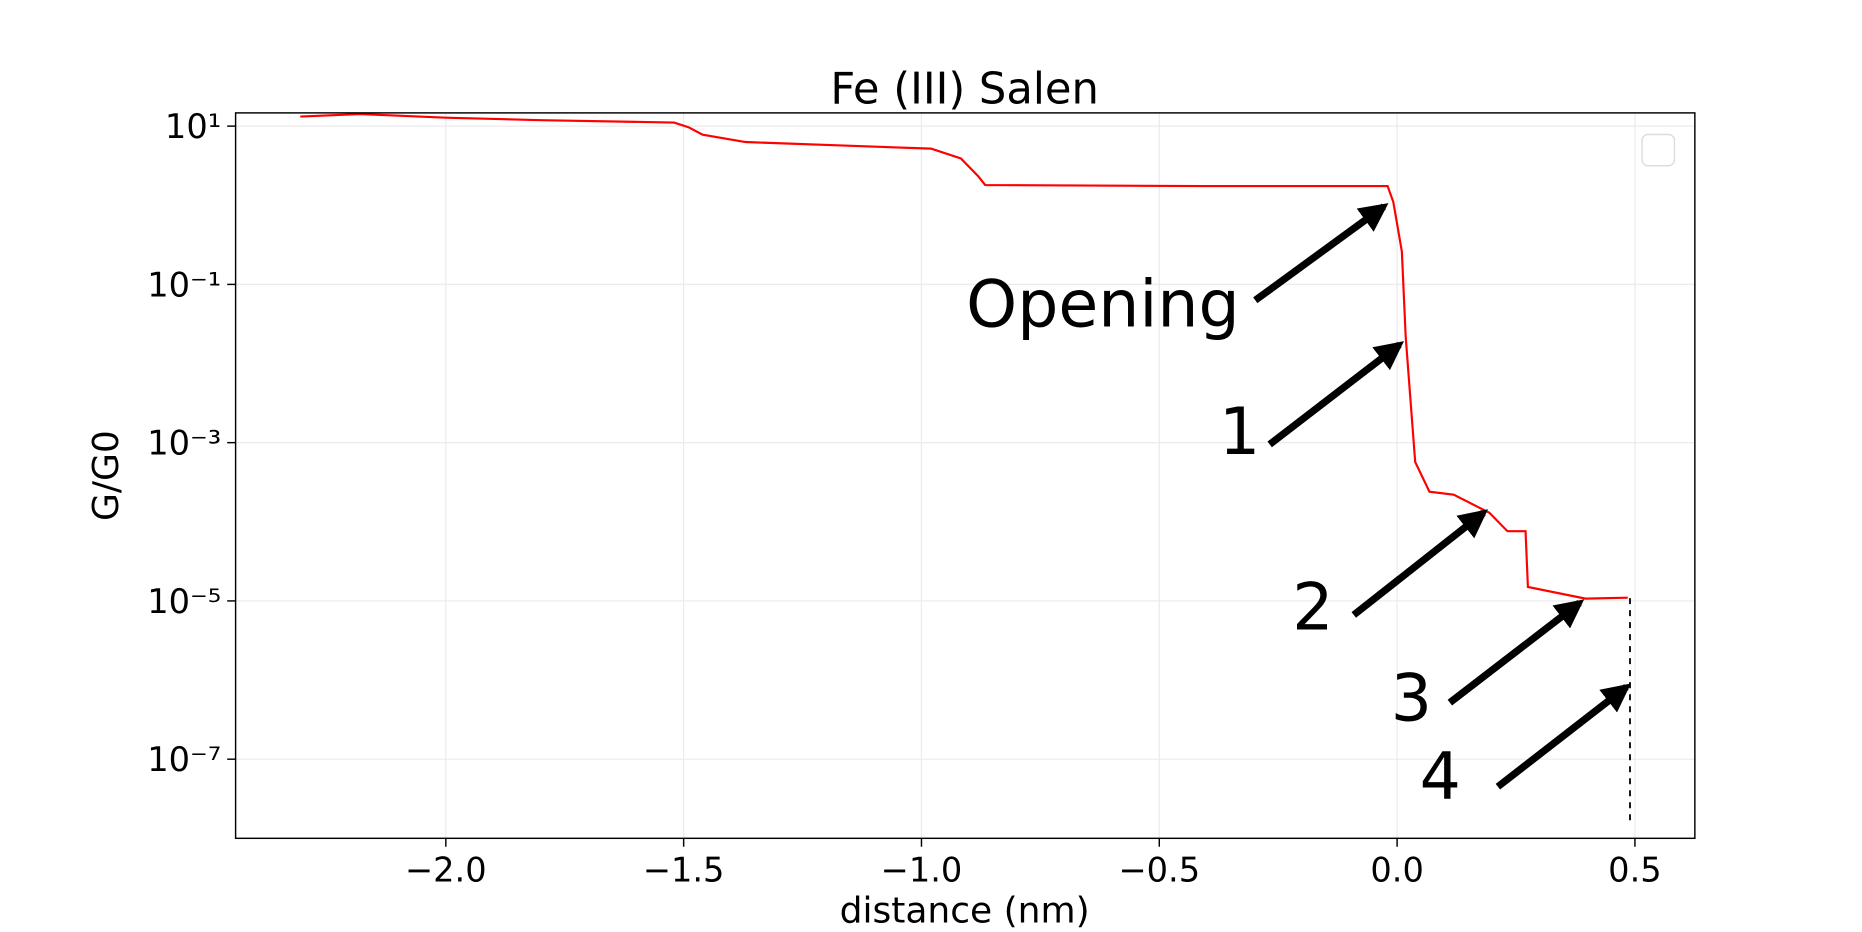  What do you see at coordinates (1102, 305) in the screenshot?
I see `annotation: Opening` at bounding box center [1102, 305].